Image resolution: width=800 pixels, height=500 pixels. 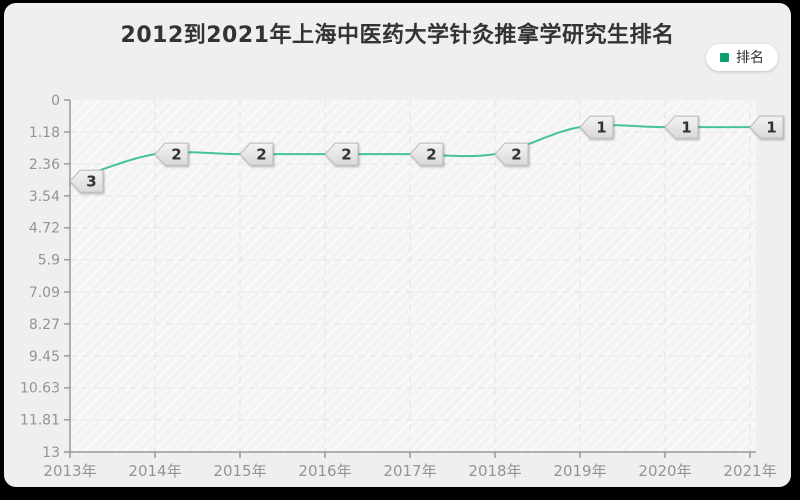 What do you see at coordinates (239, 471) in the screenshot?
I see `svg-text: 2015年` at bounding box center [239, 471].